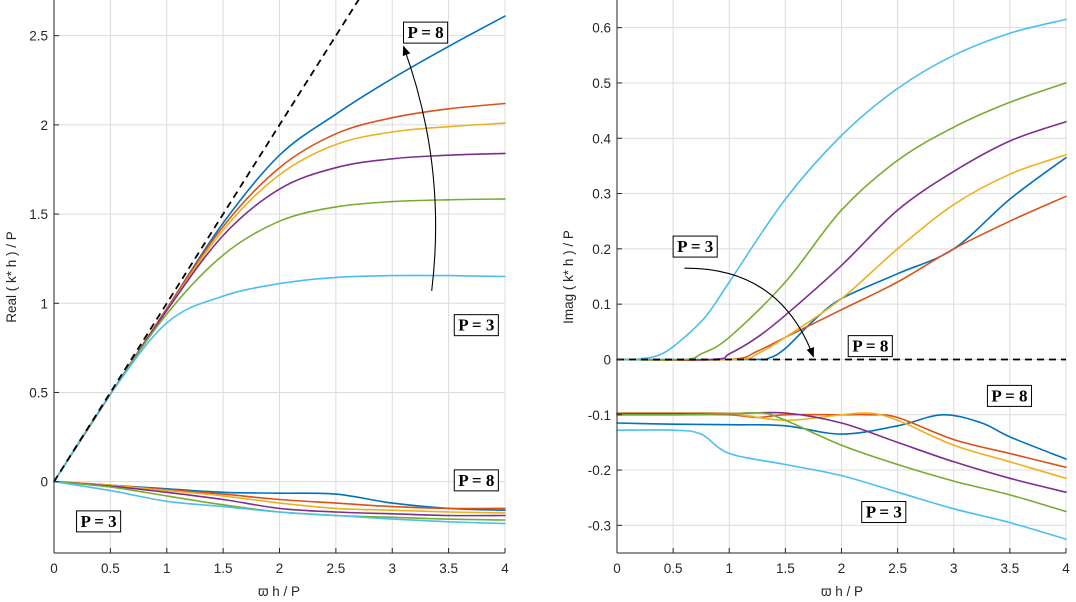  What do you see at coordinates (38, 36) in the screenshot?
I see `y-tick-label: 2.5` at bounding box center [38, 36].